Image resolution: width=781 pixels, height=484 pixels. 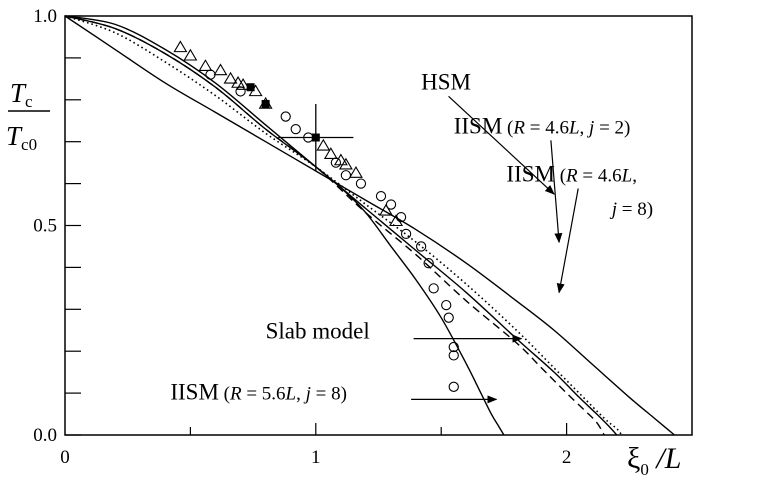 I want to click on annotation-label-0: HSM, so click(x=446, y=81).